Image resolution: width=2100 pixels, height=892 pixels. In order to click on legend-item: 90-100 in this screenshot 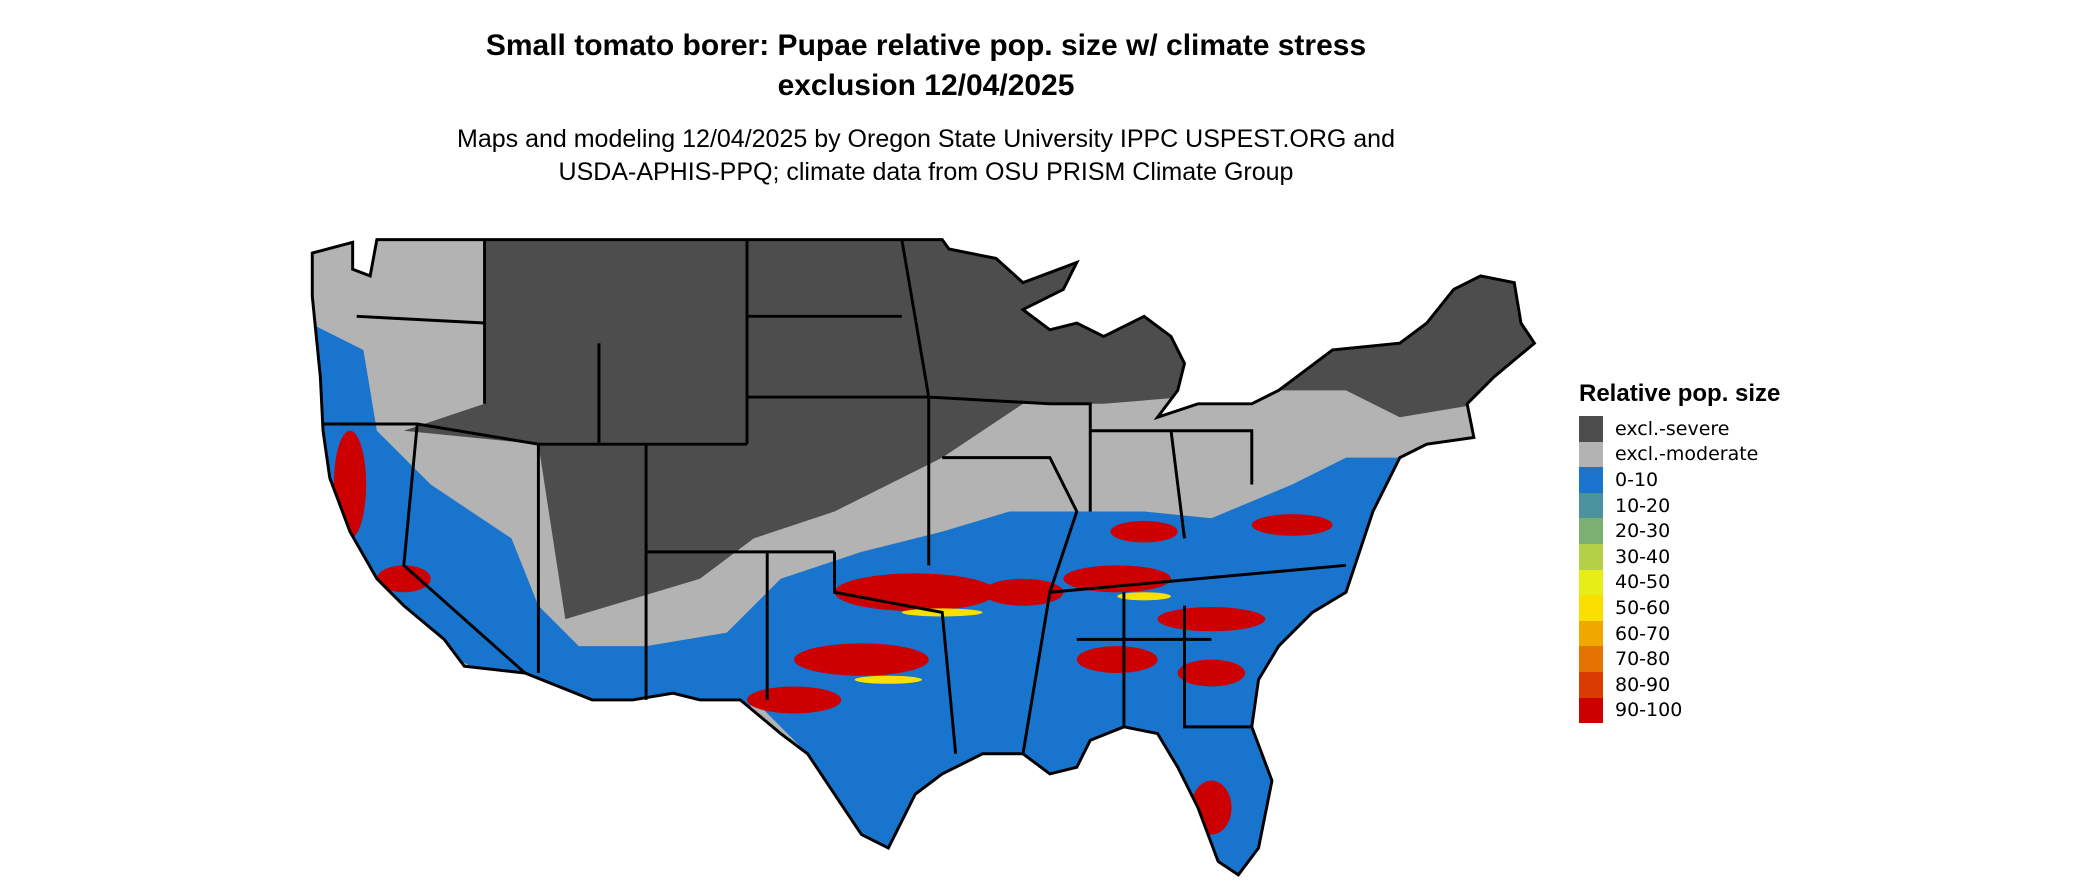, I will do `click(1679, 710)`.